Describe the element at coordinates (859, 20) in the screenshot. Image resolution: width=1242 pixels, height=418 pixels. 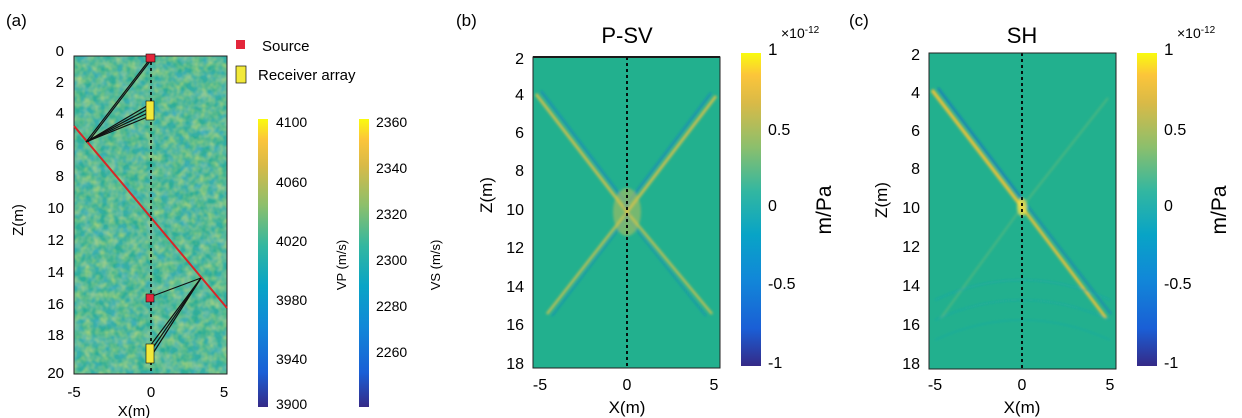
I see `panel-c-letter: (c)` at that location.